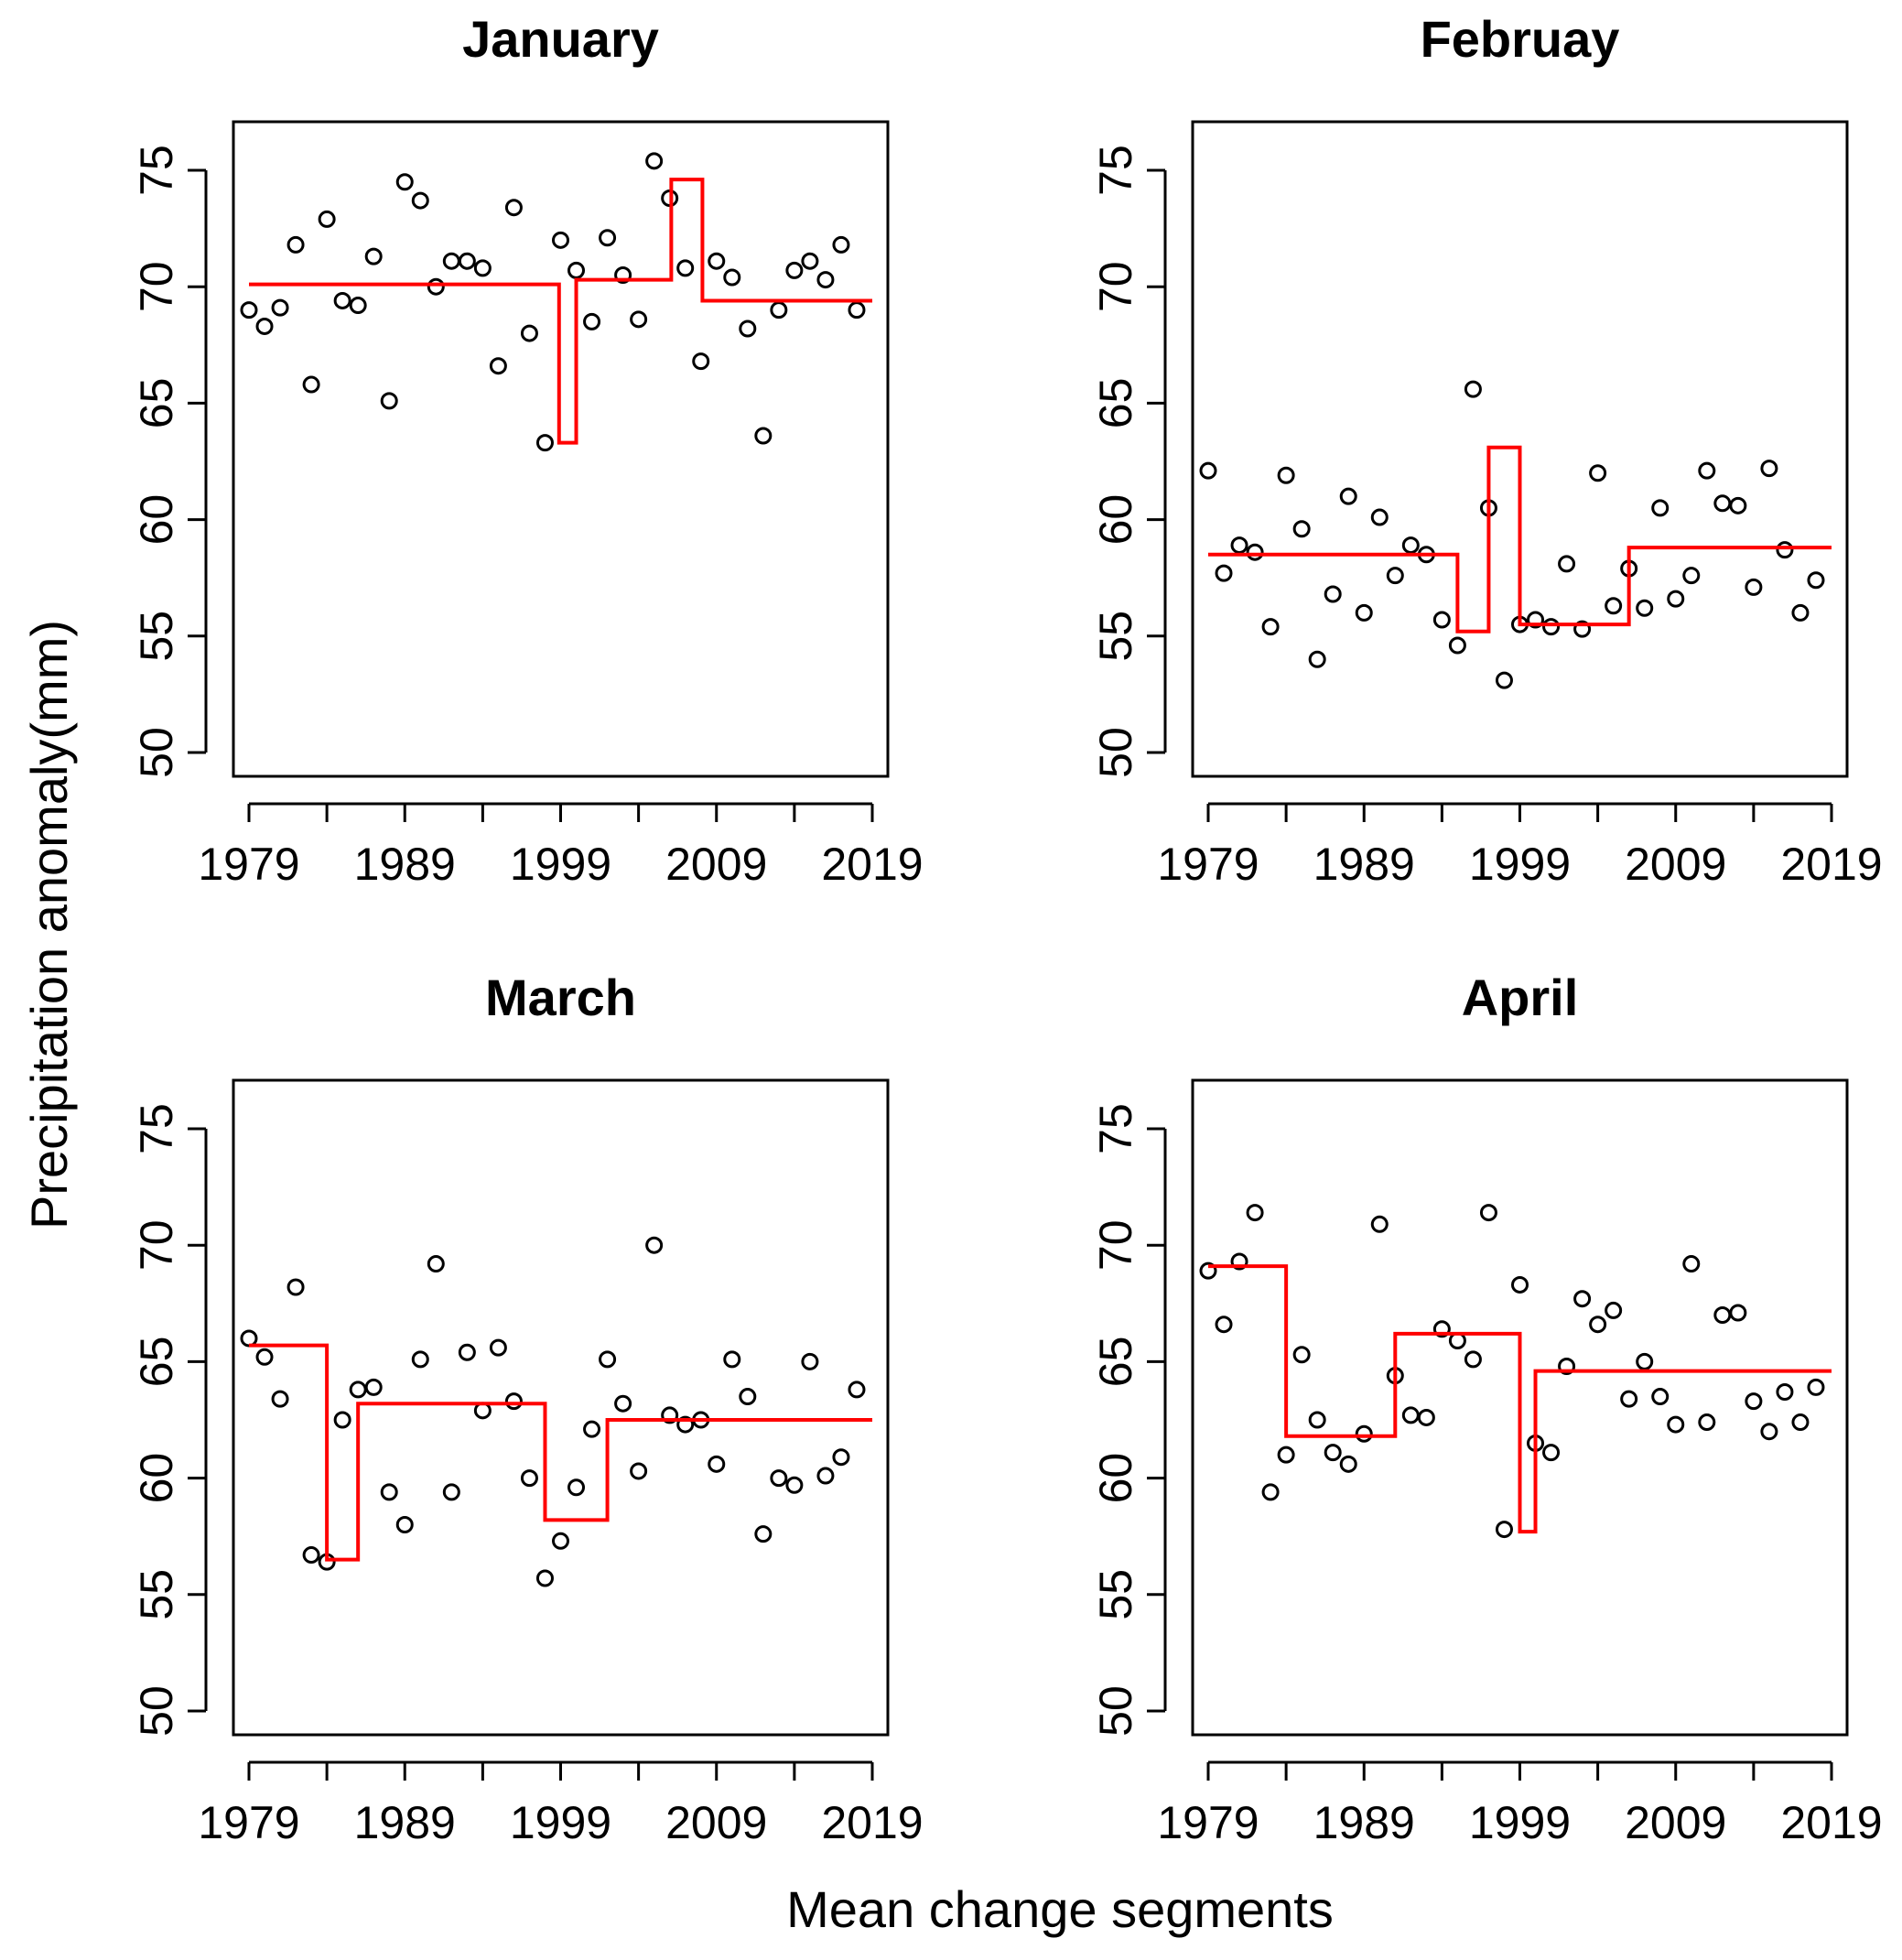 The width and height of the screenshot is (1902, 1960). What do you see at coordinates (156, 1245) in the screenshot?
I see `y-tick-label: 70` at bounding box center [156, 1245].